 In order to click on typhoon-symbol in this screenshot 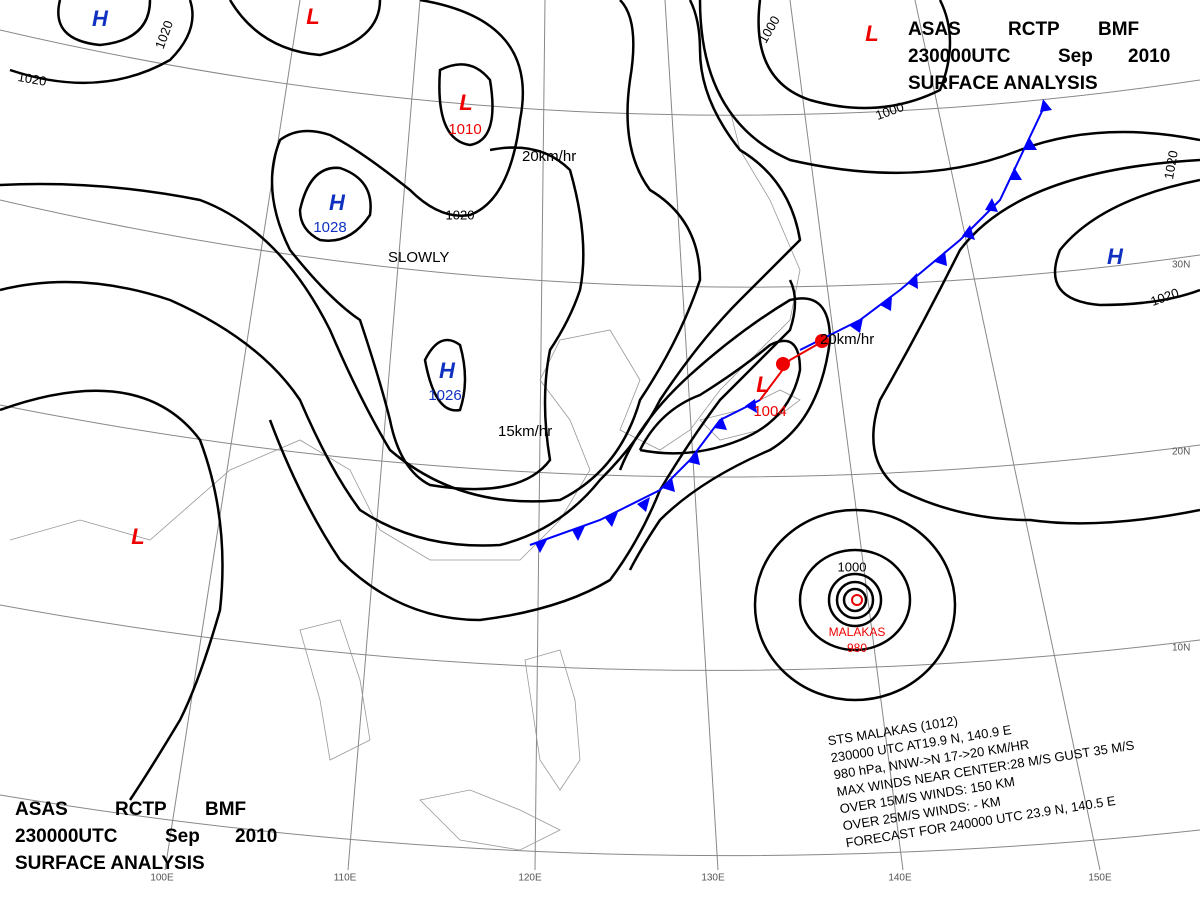, I will do `click(857, 600)`.